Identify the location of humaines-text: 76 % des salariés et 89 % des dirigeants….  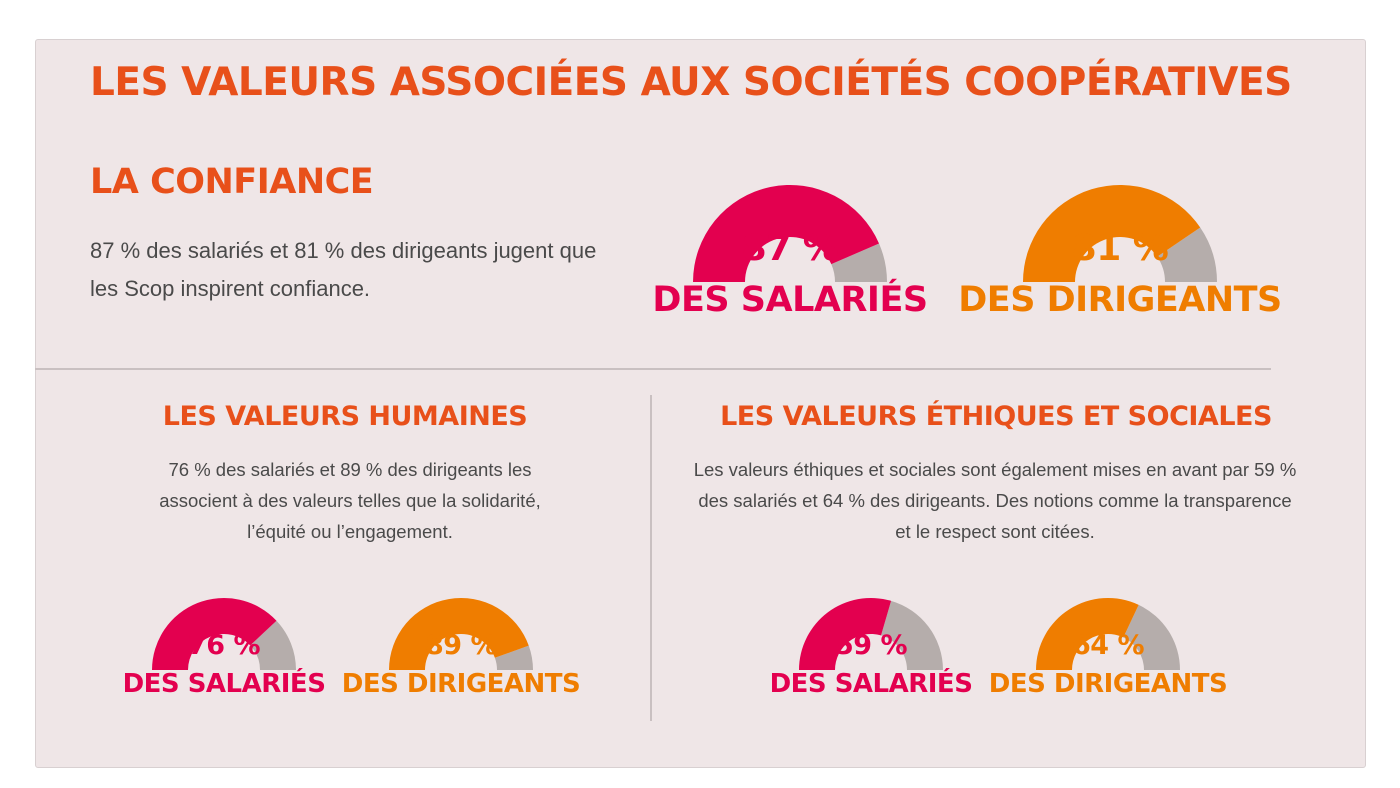
(350, 500).